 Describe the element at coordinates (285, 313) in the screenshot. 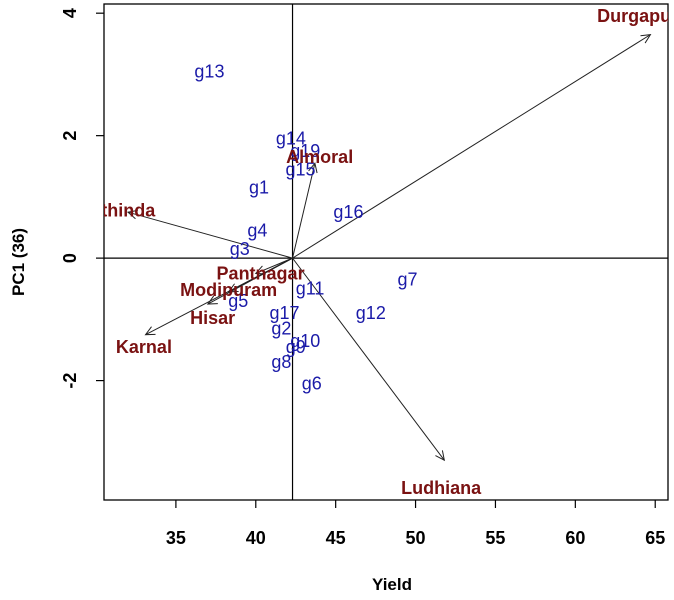

I see `genotype-label: g17` at that location.